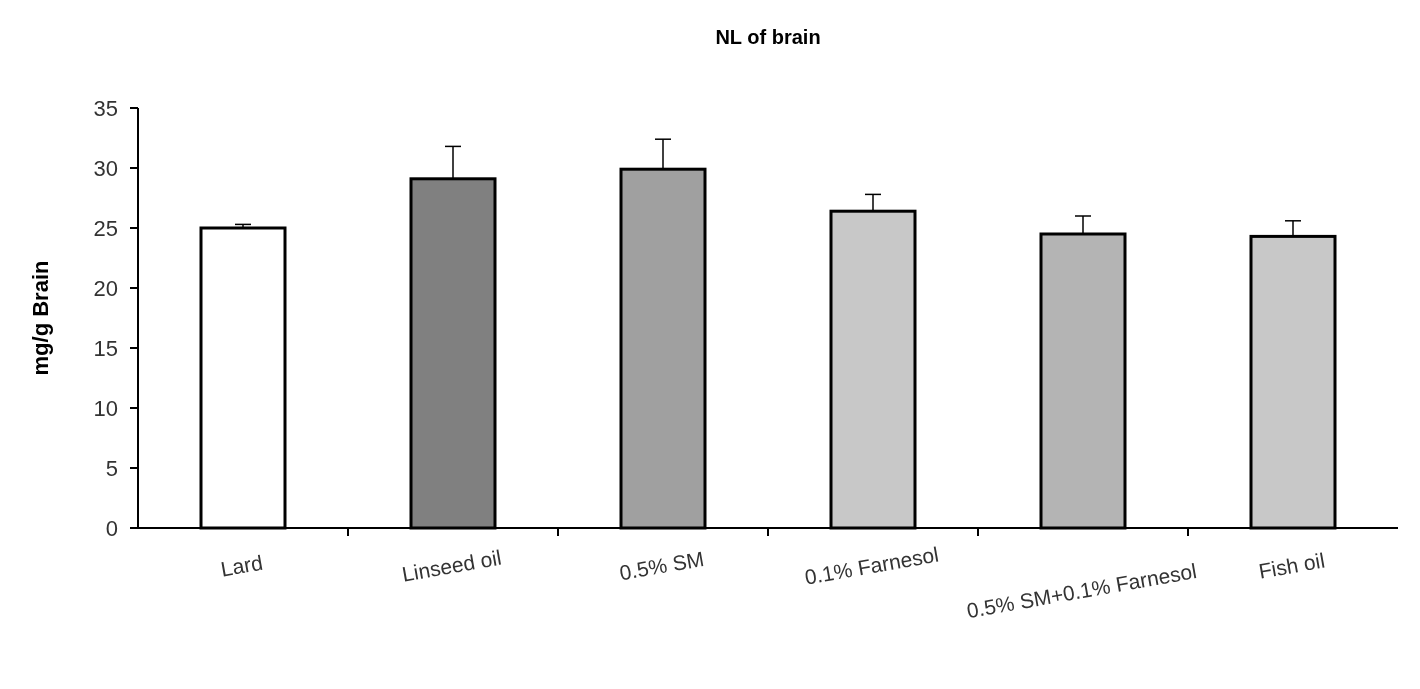  Describe the element at coordinates (105, 228) in the screenshot. I see `y-tick-label: 25` at that location.